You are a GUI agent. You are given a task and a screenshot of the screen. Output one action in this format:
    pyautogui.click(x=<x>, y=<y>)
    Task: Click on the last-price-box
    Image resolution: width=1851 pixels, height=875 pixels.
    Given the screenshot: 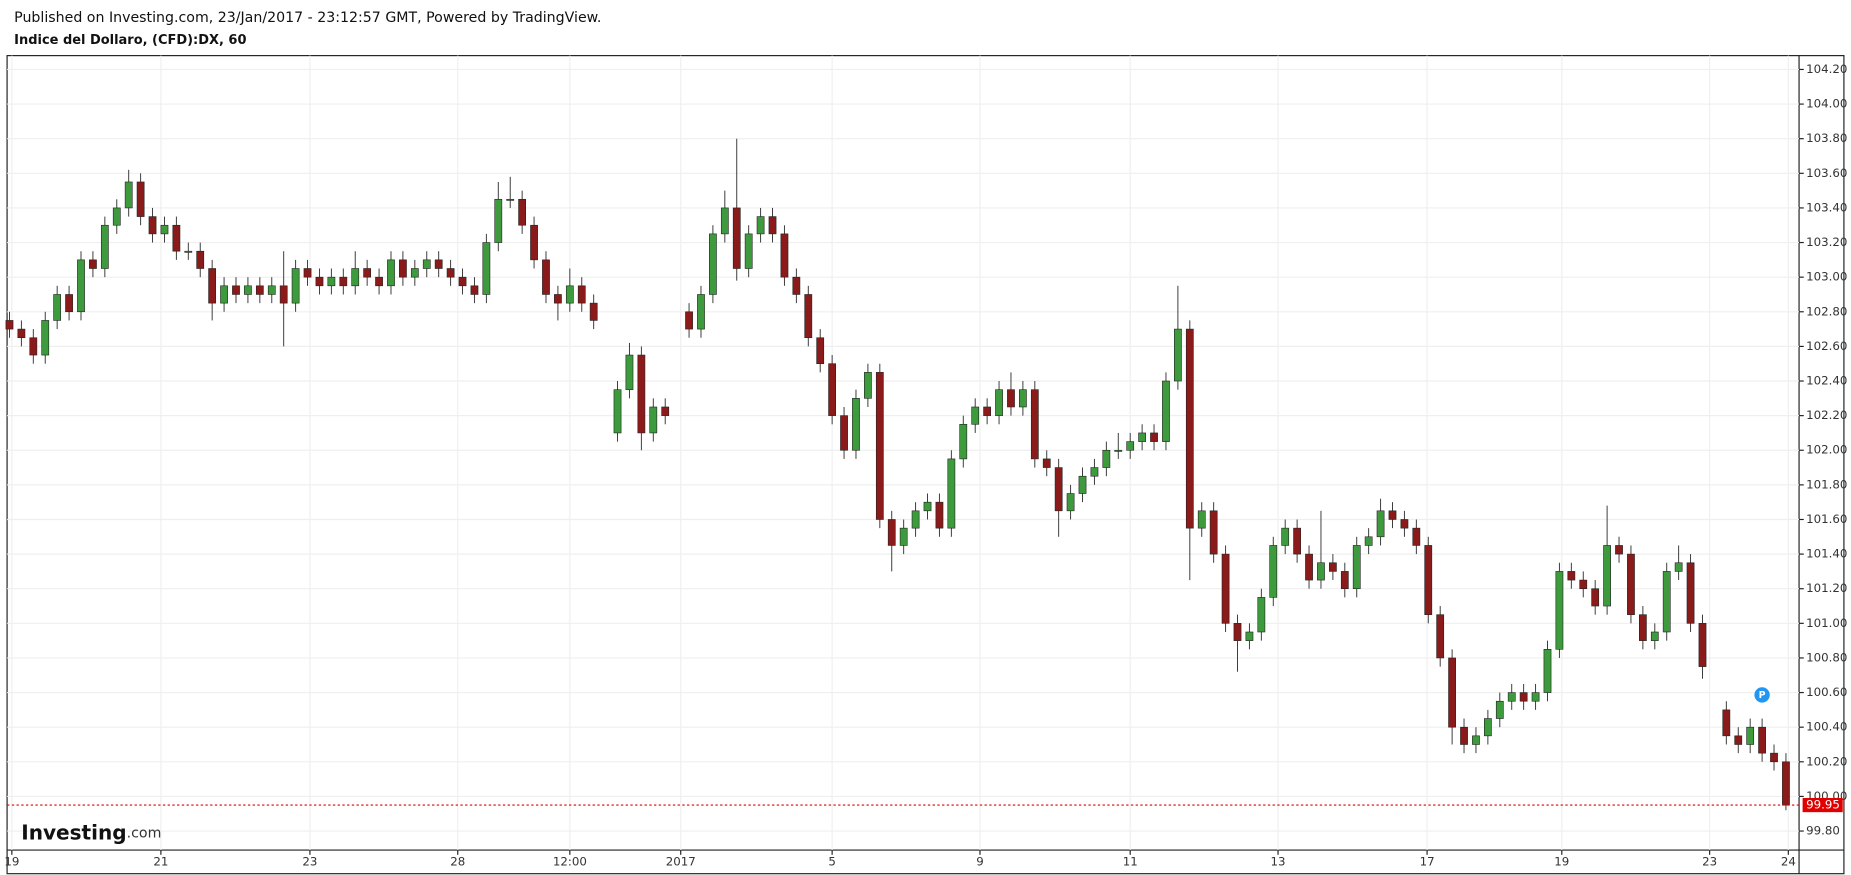 What is the action you would take?
    pyautogui.click(x=1822, y=805)
    